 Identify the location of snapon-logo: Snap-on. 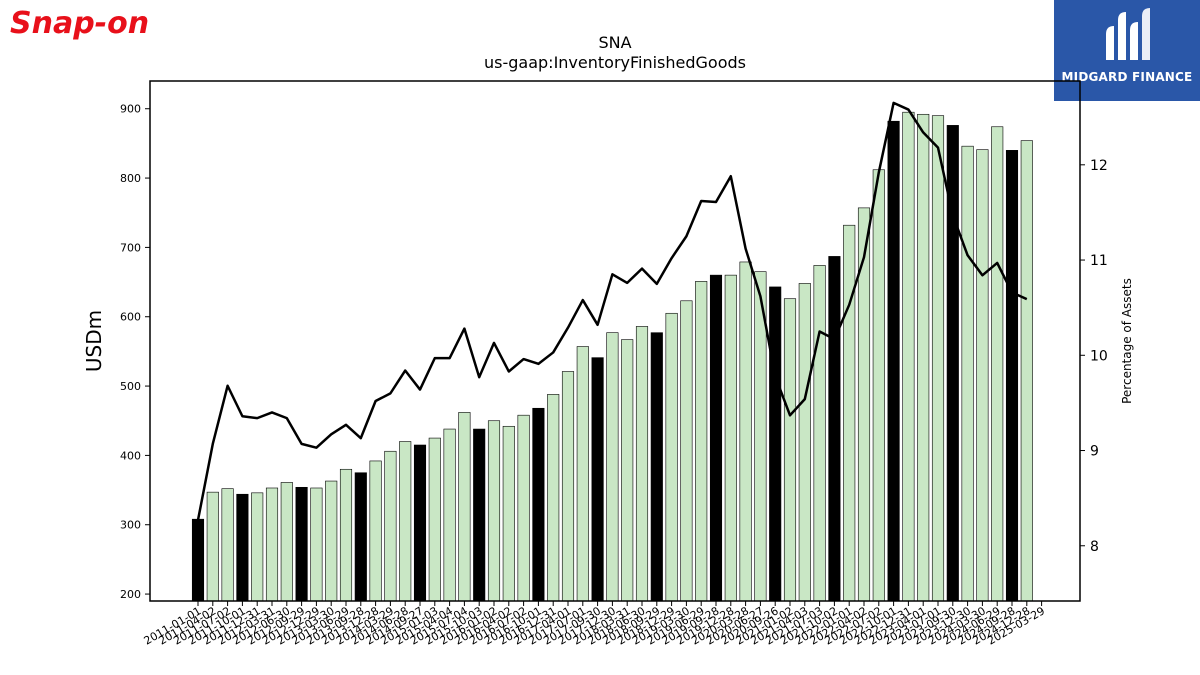
(97, 22).